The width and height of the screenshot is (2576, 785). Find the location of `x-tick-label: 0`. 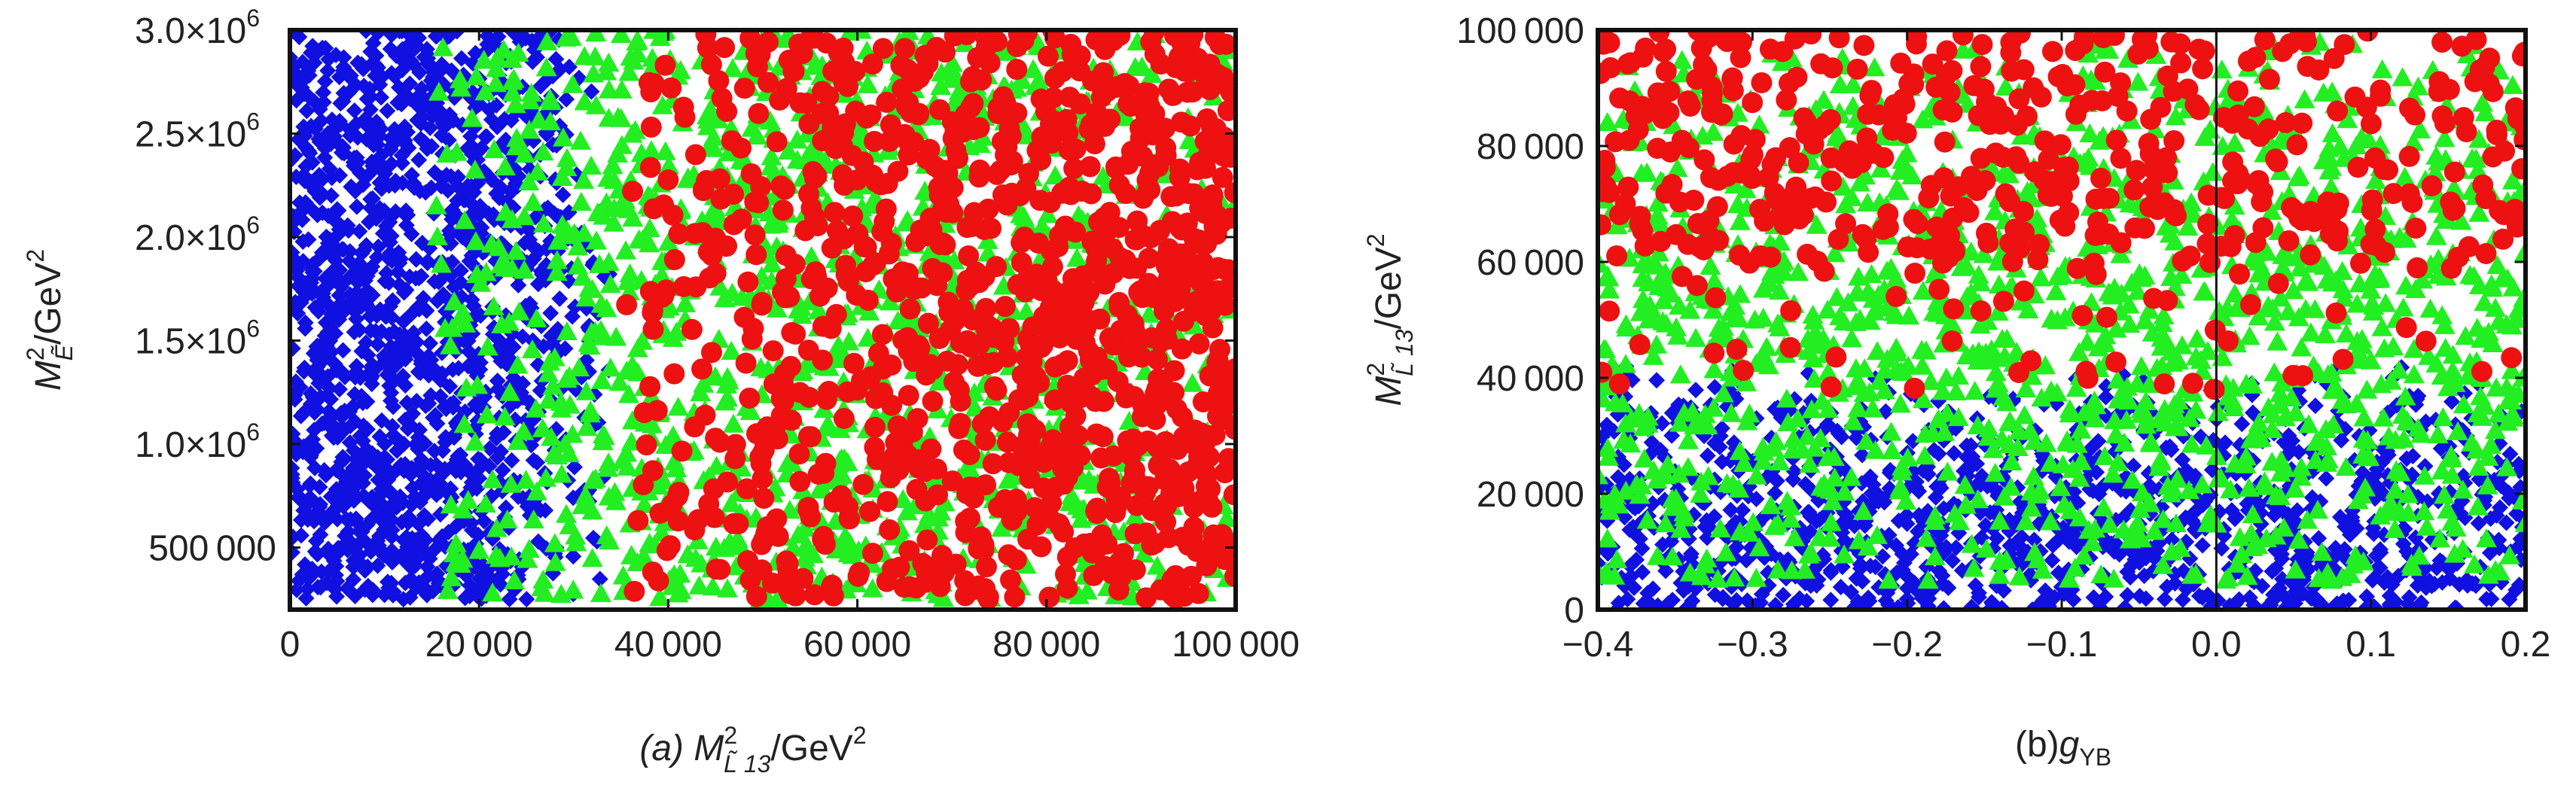

x-tick-label: 0 is located at coordinates (290, 645).